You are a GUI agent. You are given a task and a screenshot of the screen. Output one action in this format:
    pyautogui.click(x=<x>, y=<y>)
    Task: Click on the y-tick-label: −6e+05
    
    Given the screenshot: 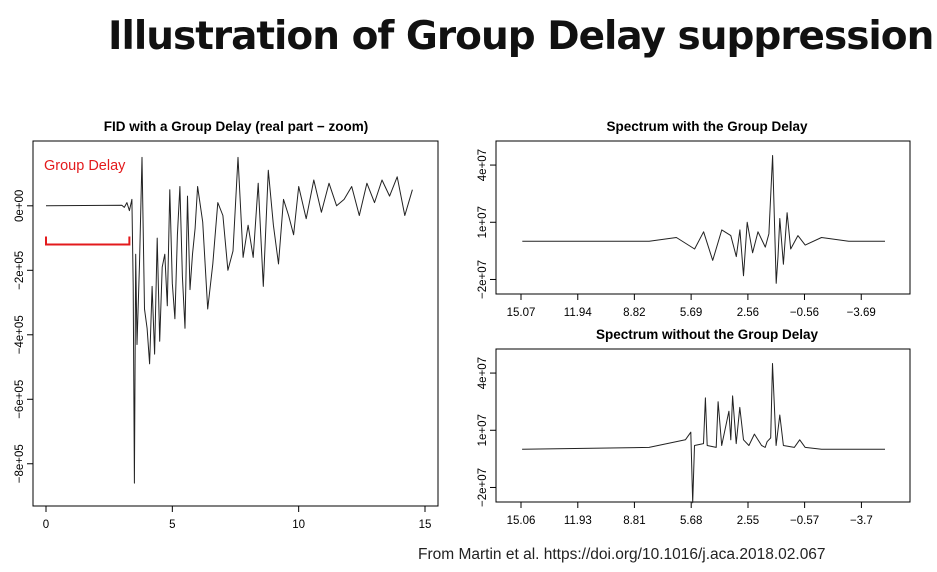 What is the action you would take?
    pyautogui.click(x=20, y=399)
    